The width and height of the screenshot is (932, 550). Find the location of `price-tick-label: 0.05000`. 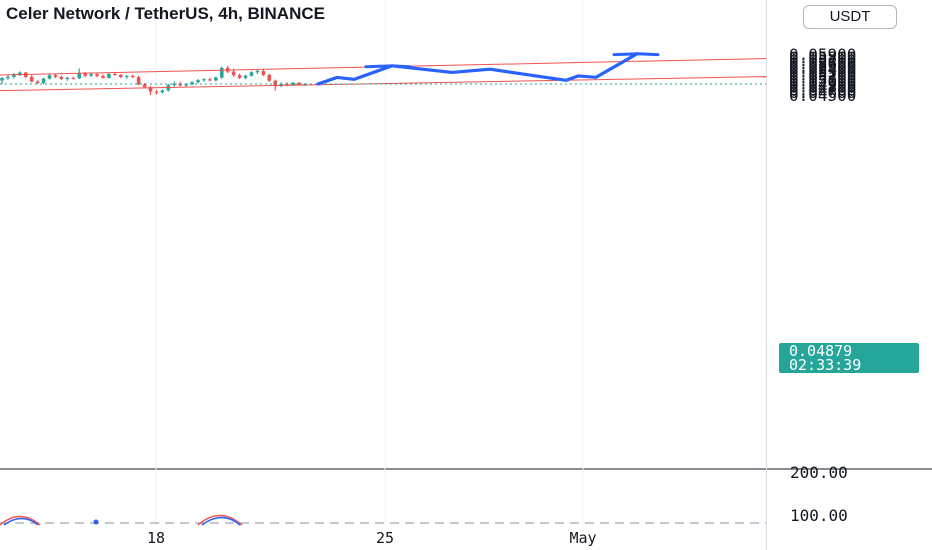

price-tick-label: 0.05000 is located at coordinates (822, 80).